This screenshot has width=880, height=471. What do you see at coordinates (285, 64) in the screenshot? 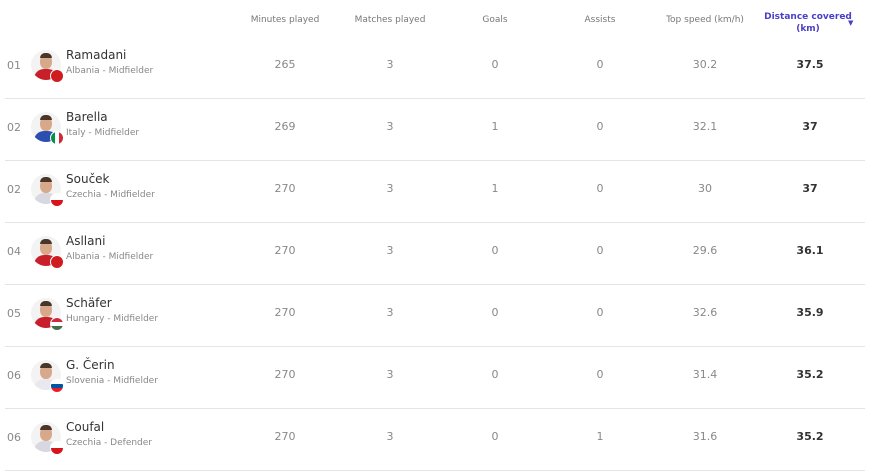
I see `minutes-value: 265` at bounding box center [285, 64].